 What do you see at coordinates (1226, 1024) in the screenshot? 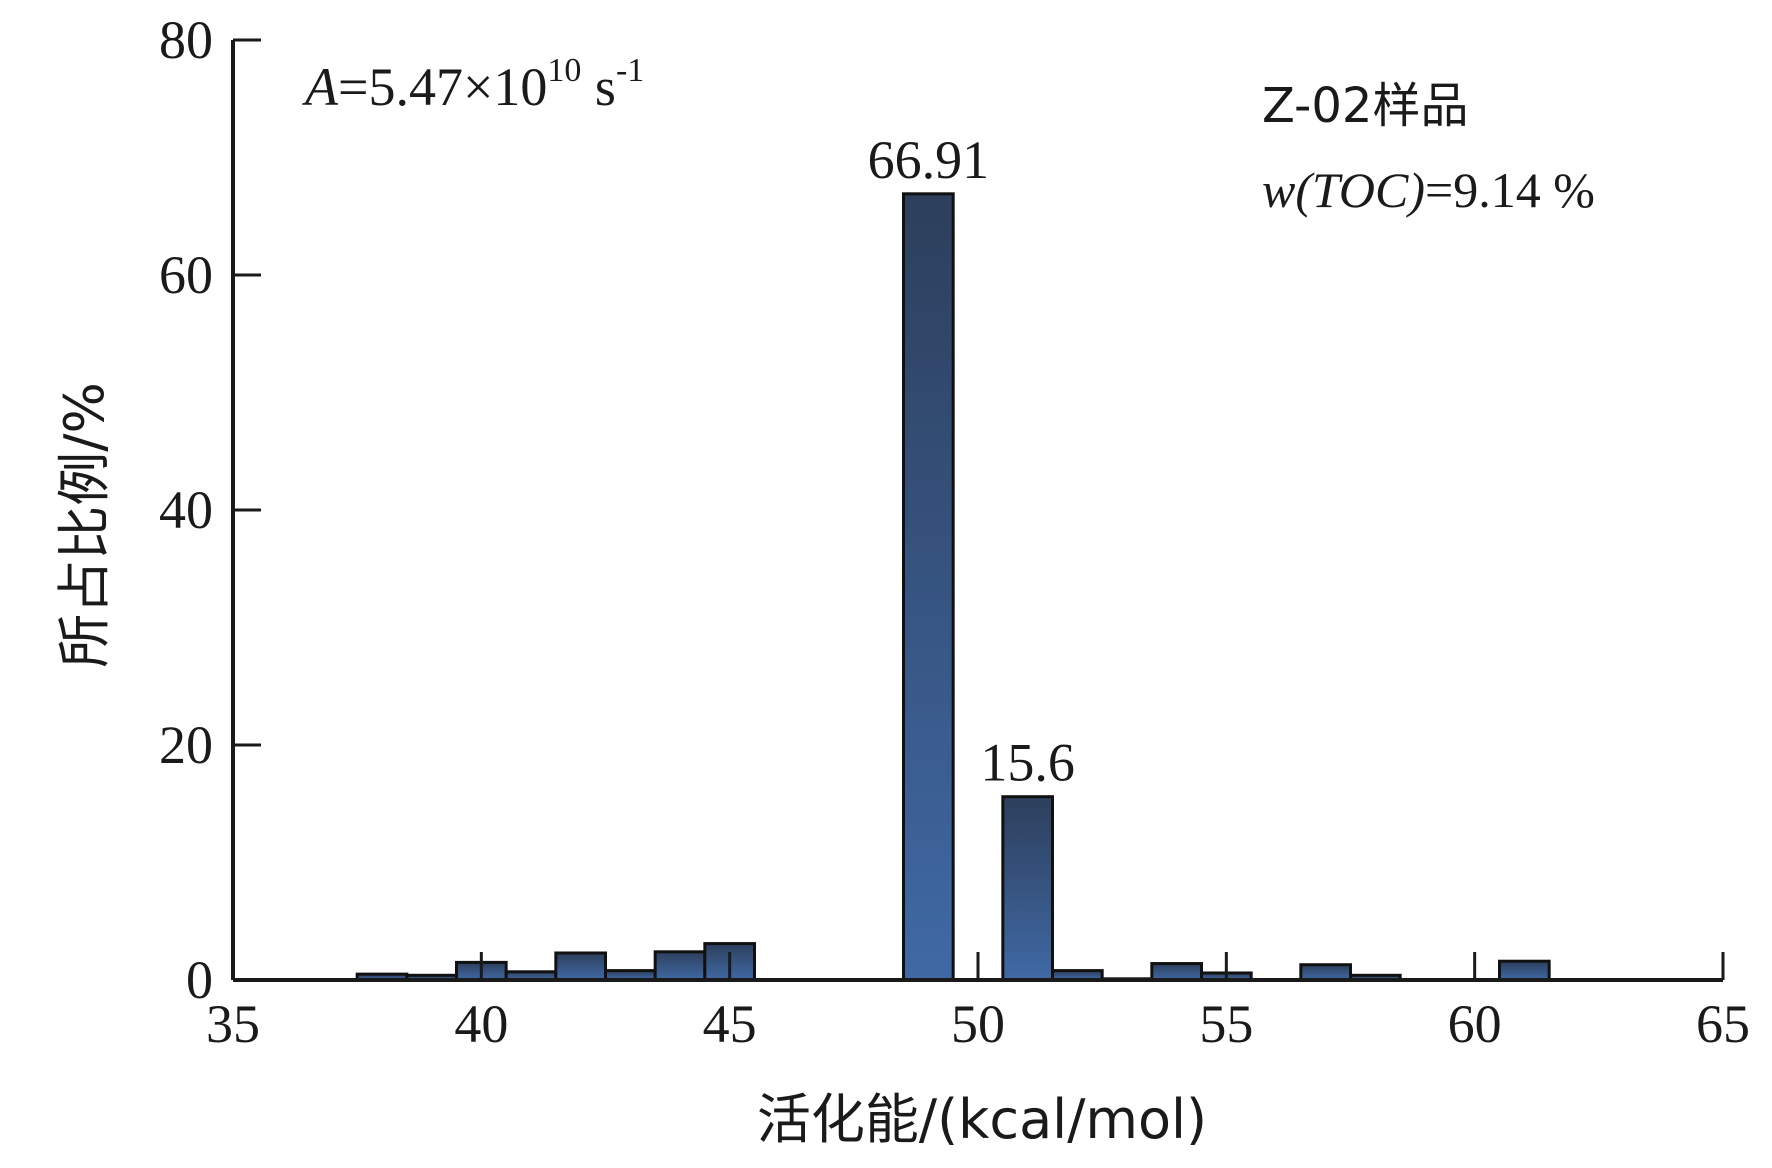
I see `x-tick-label: 55` at bounding box center [1226, 1024].